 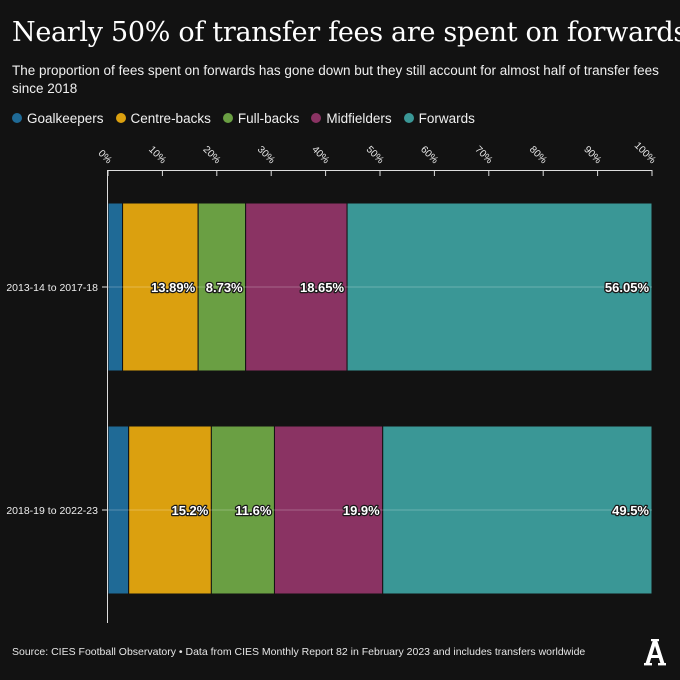 What do you see at coordinates (266, 155) in the screenshot?
I see `x-tick-label: 30%` at bounding box center [266, 155].